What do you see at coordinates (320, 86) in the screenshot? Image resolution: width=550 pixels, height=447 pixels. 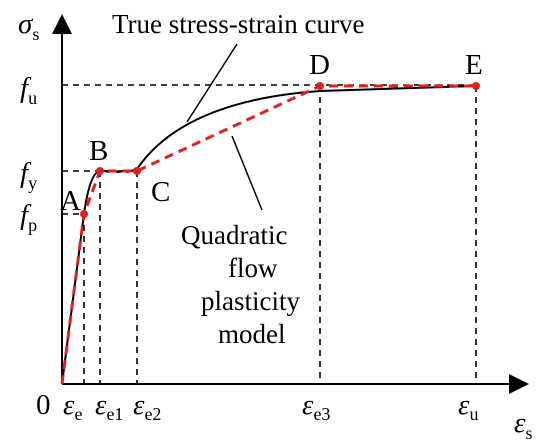 I see `point-d-dot` at bounding box center [320, 86].